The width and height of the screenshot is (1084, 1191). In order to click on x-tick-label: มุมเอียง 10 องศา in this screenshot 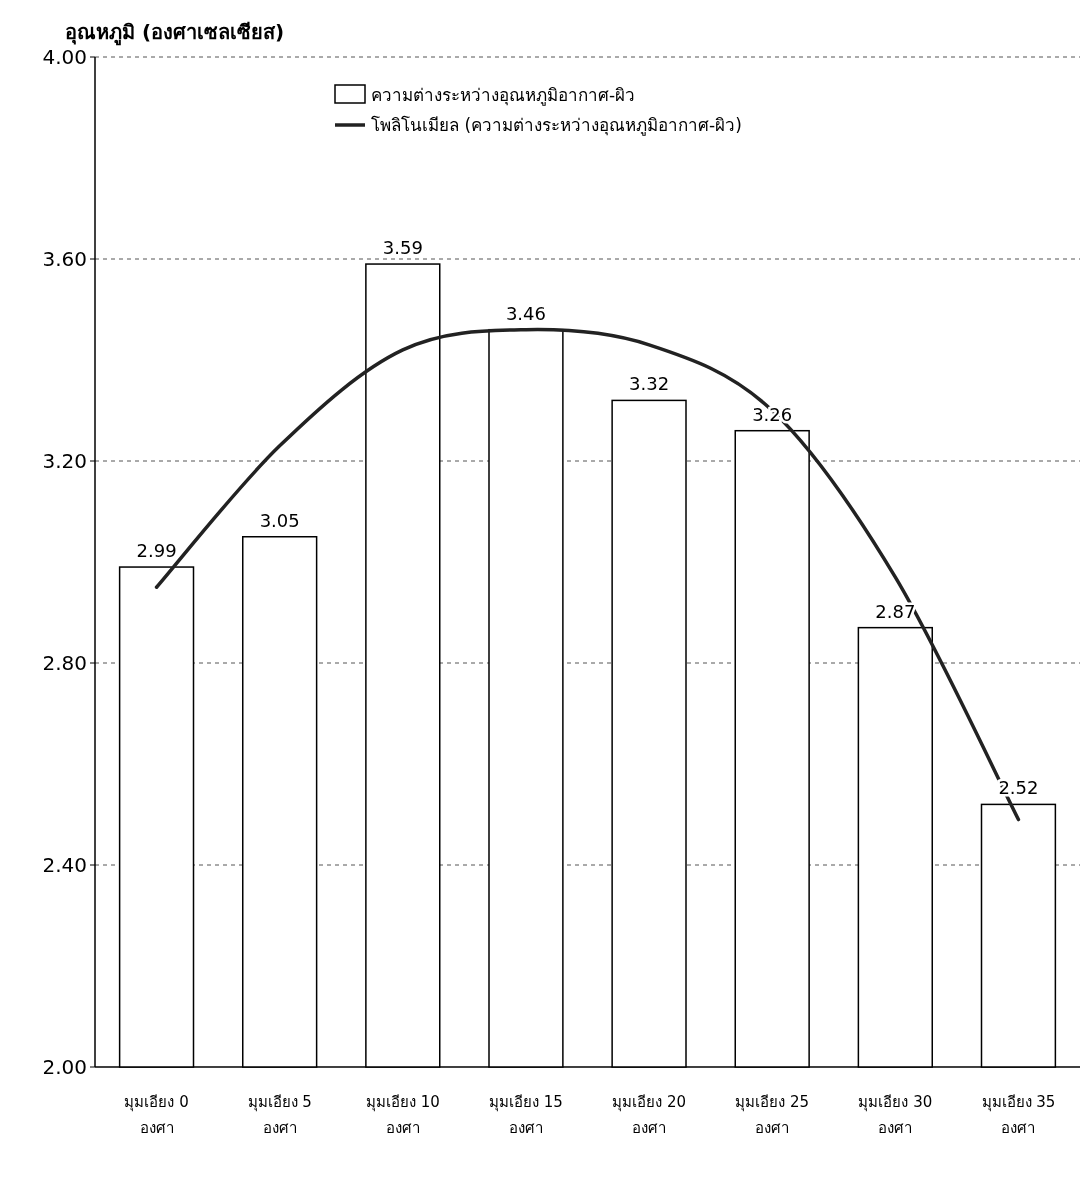, I will do `click(402, 1115)`.